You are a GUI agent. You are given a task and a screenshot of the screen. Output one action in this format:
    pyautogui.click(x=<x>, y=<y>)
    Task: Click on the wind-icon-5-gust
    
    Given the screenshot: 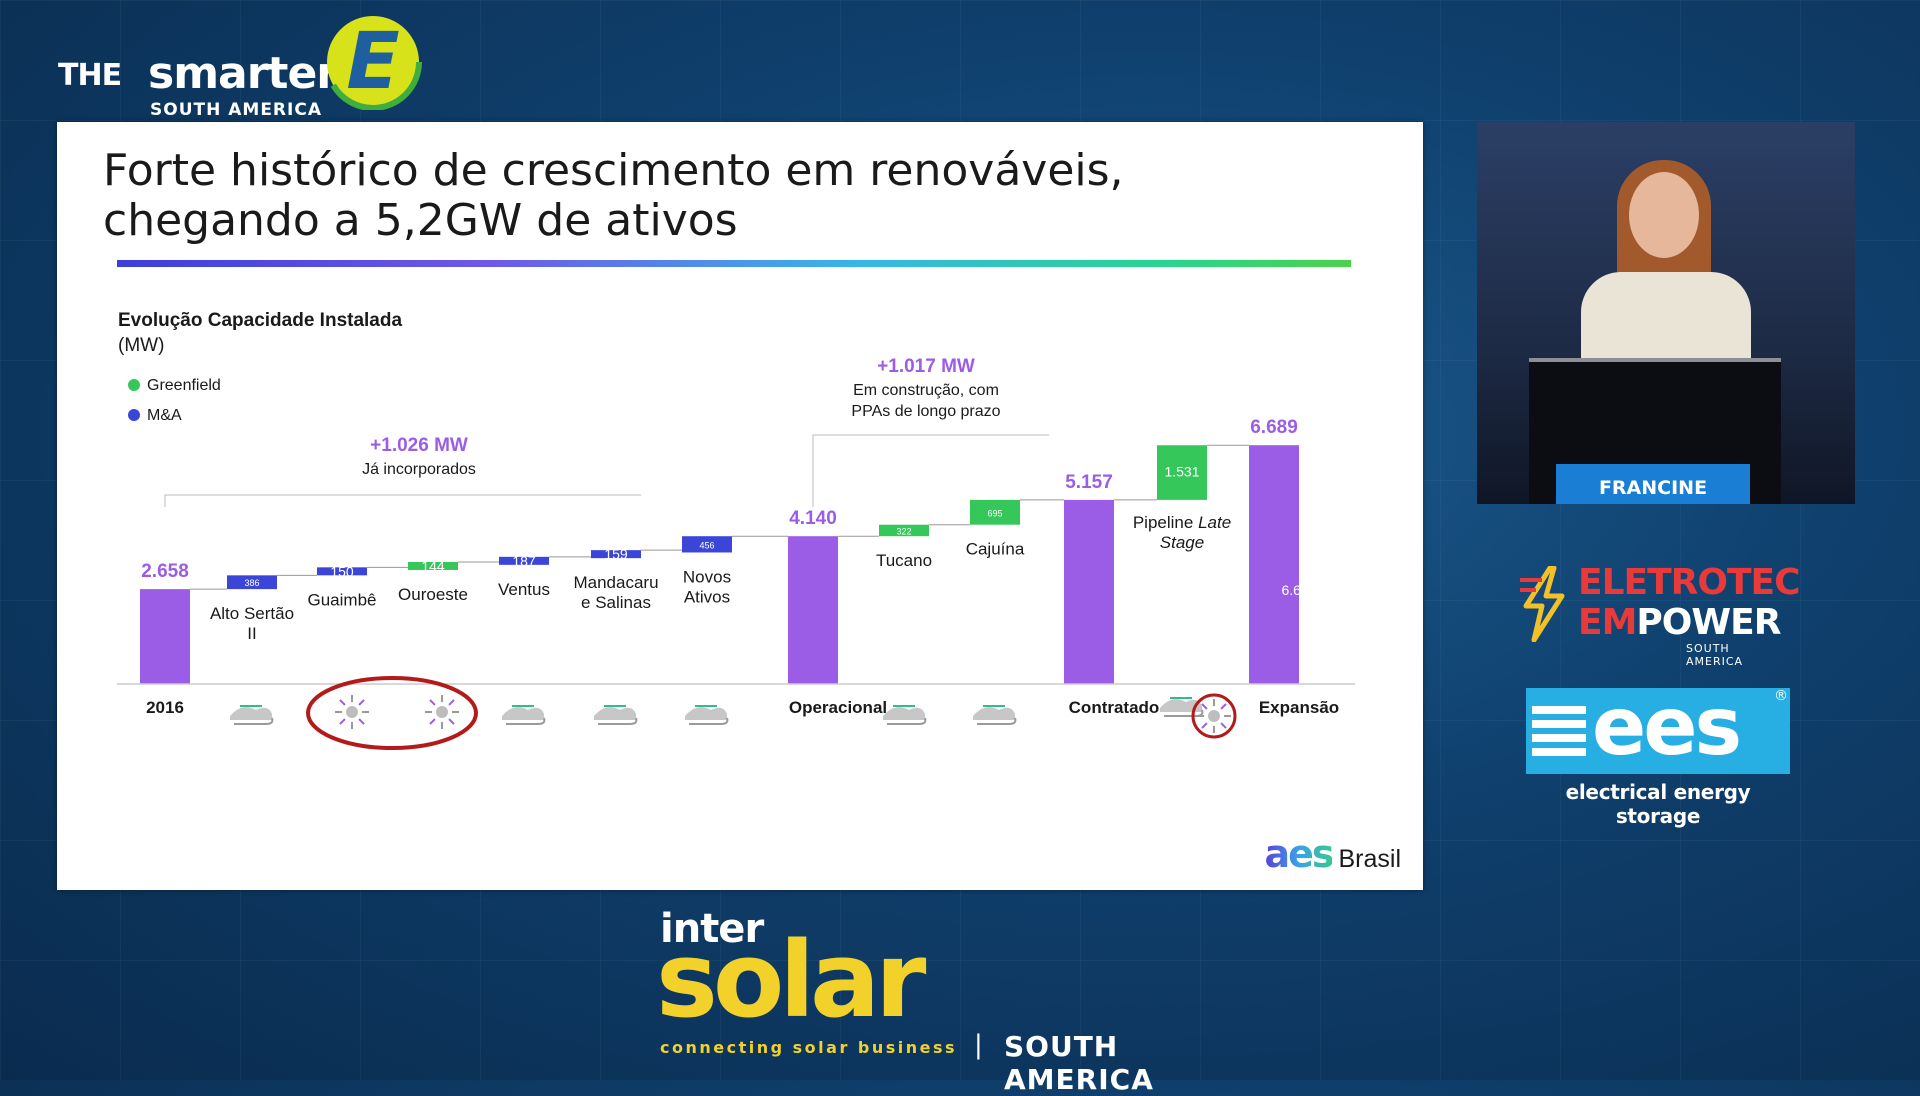 What is the action you would take?
    pyautogui.click(x=709, y=721)
    